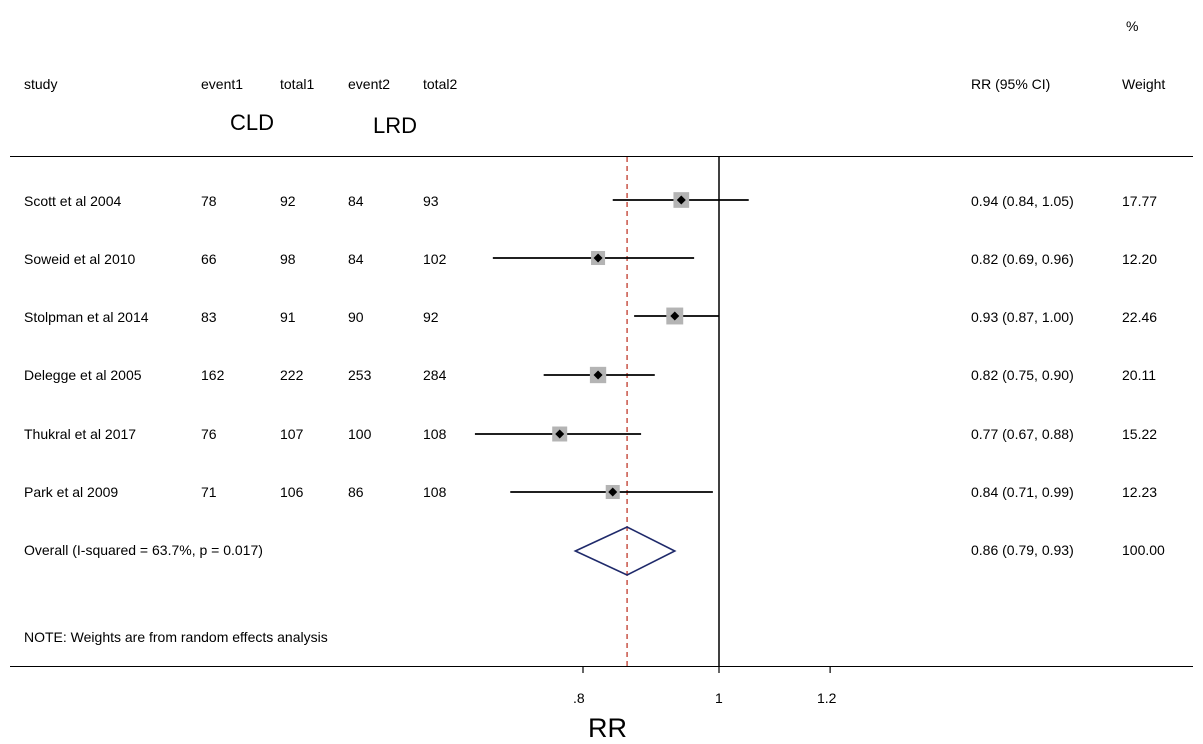 Image resolution: width=1203 pixels, height=744 pixels. I want to click on study-total2: 284, so click(435, 375).